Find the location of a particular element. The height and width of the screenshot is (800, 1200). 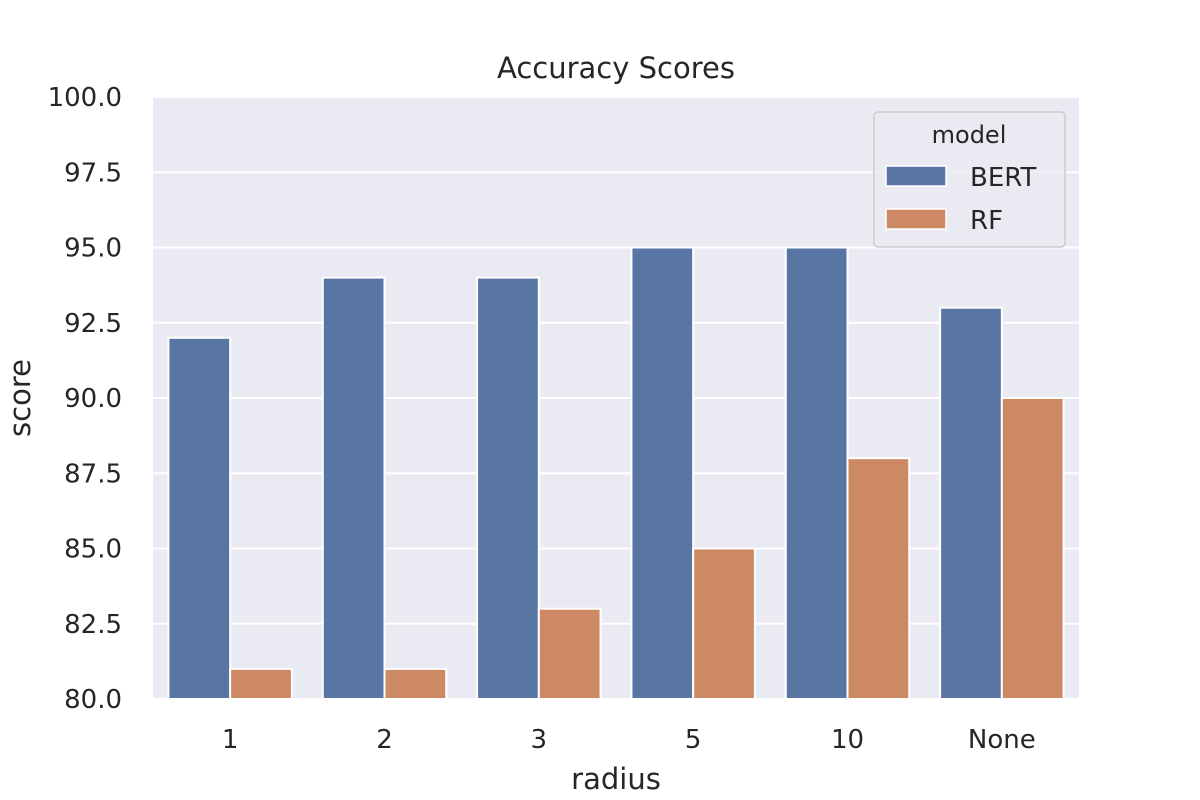

legend-label-rf: RF is located at coordinates (986, 221).